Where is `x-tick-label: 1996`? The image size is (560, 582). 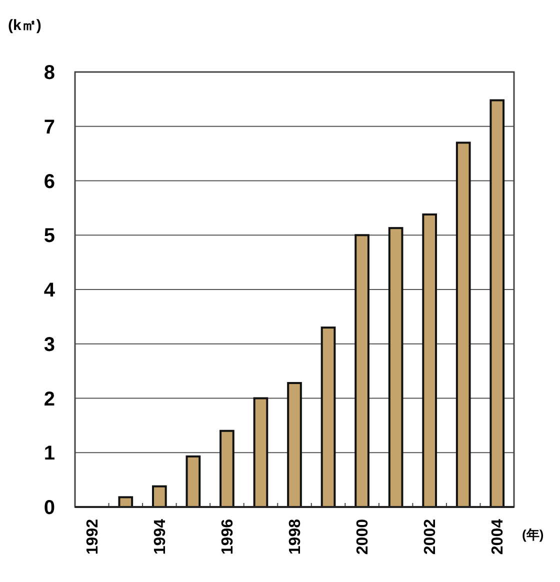
x-tick-label: 1996 is located at coordinates (228, 536).